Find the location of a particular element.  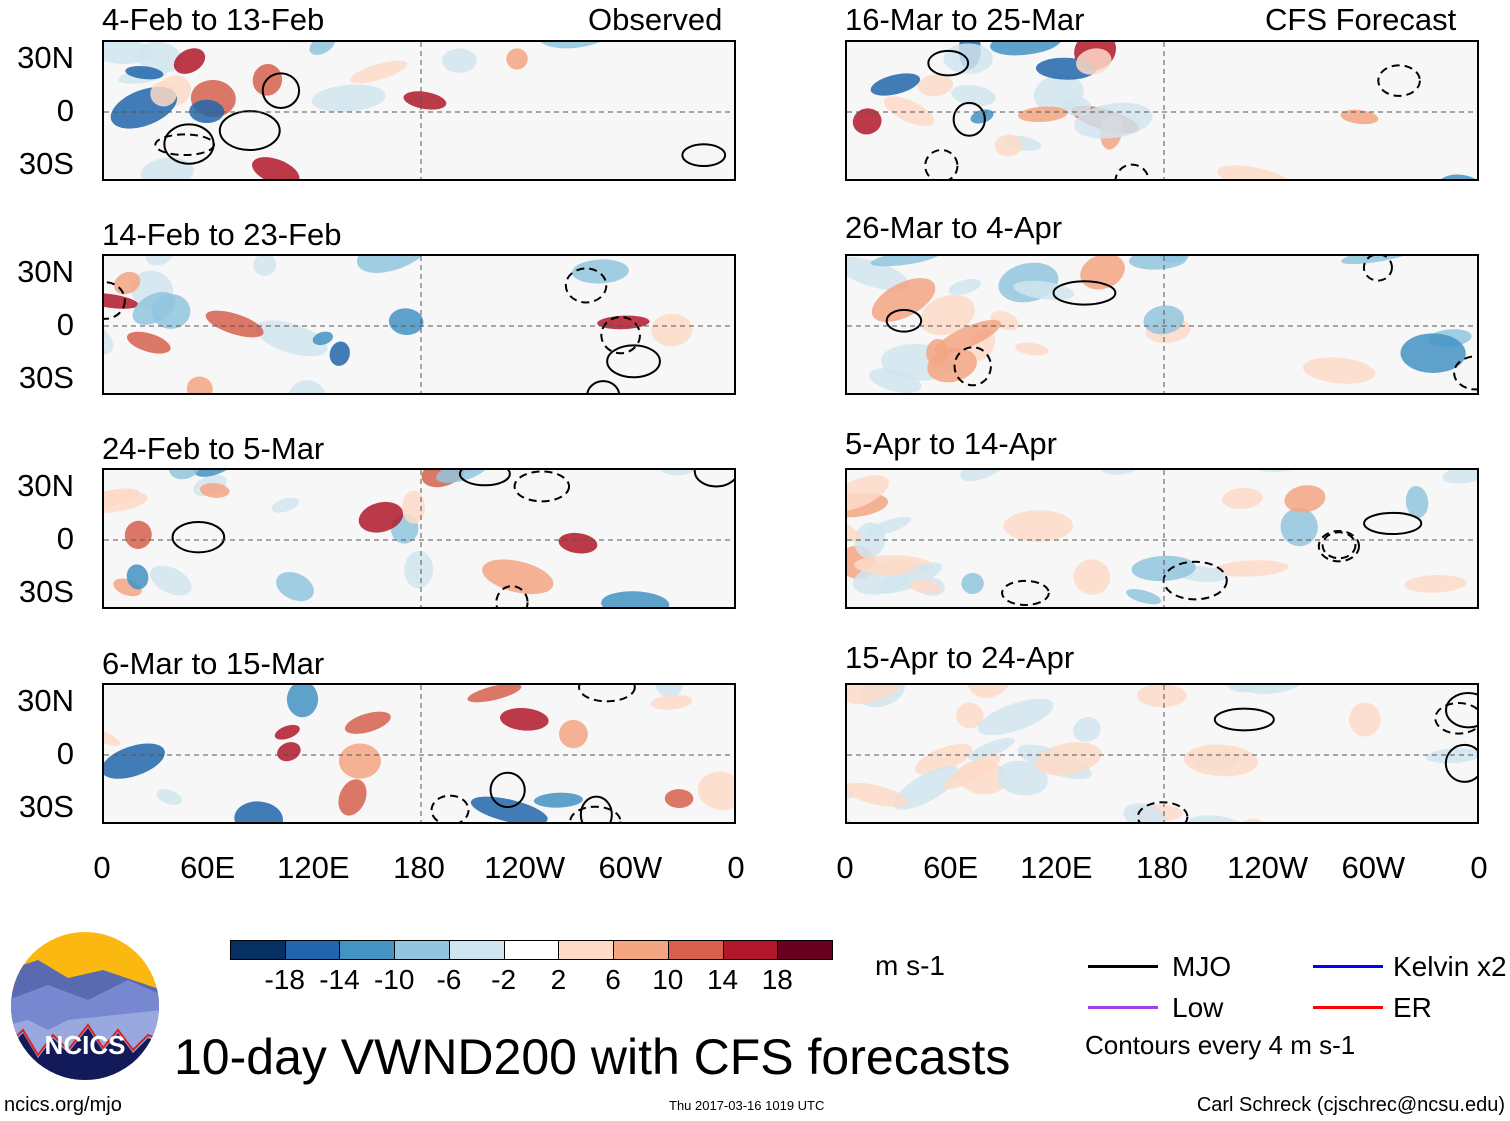

colorbar-label: -18 is located at coordinates (284, 979).